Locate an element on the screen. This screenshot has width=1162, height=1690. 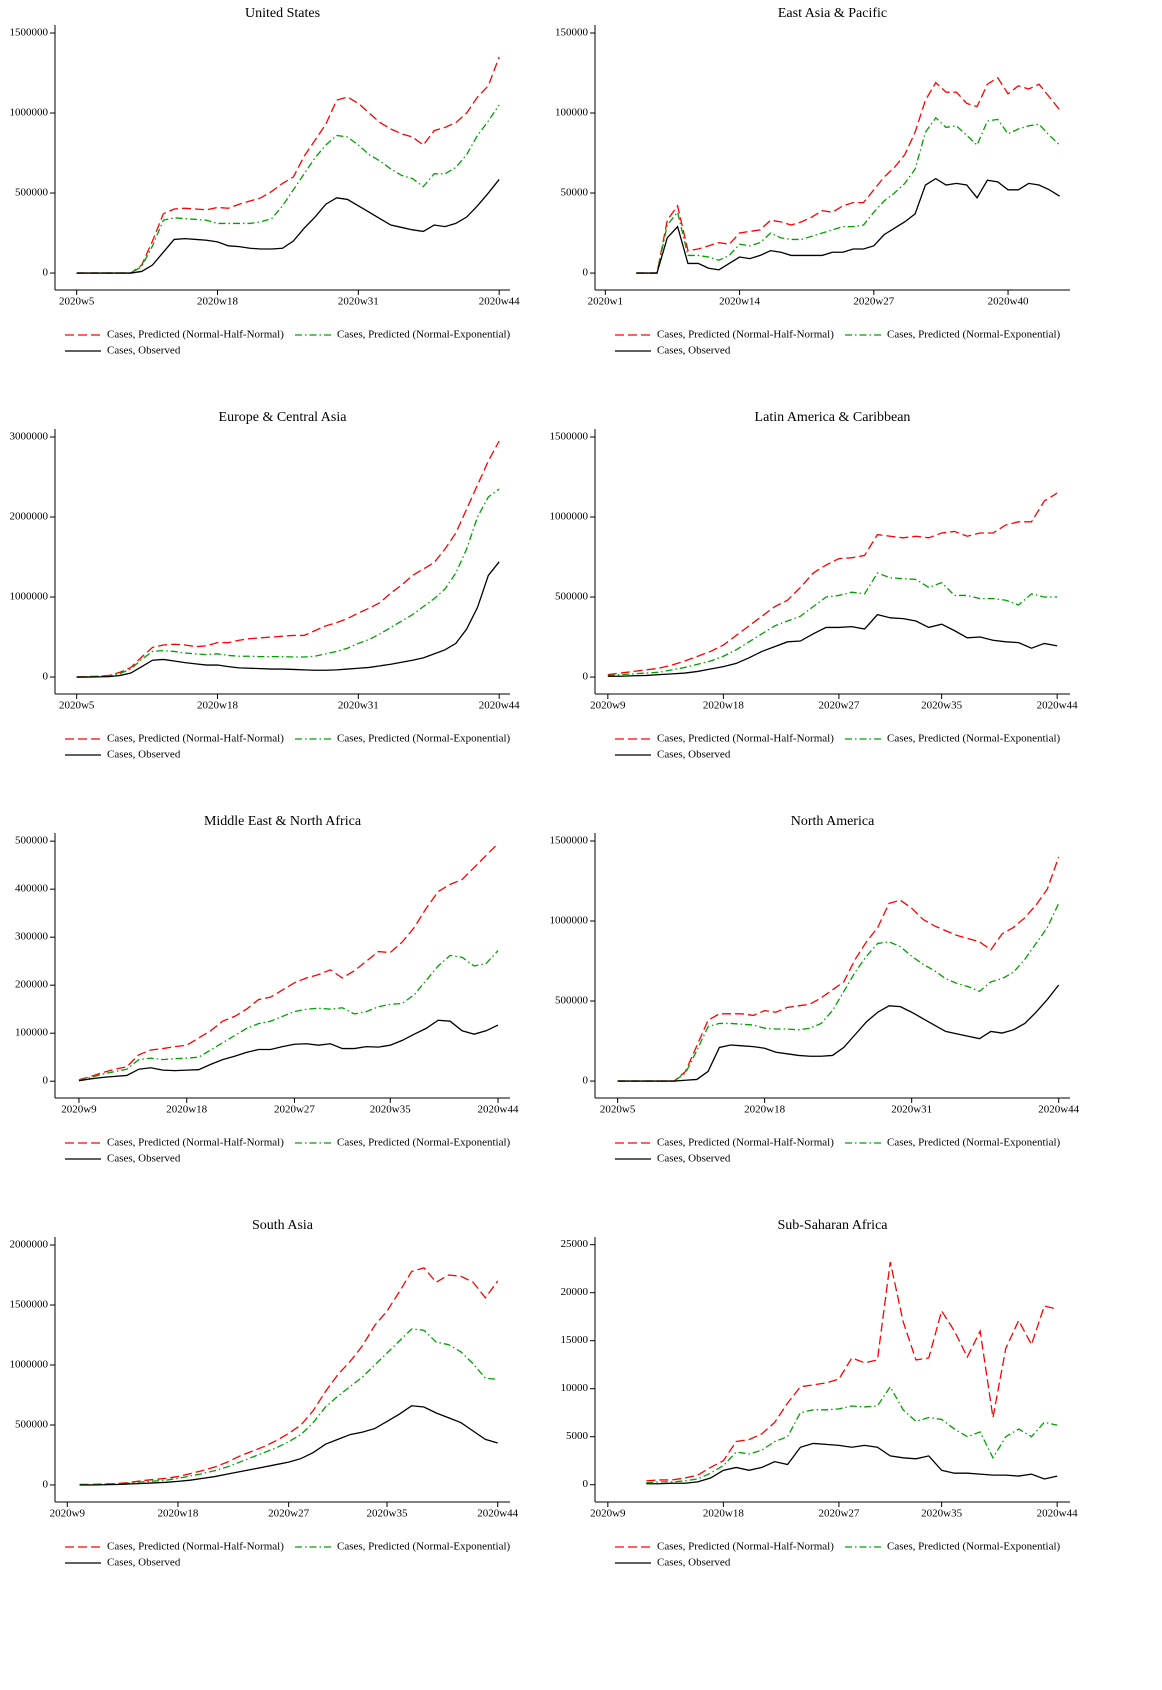
y-tick-label: 150000 is located at coordinates (572, 33).